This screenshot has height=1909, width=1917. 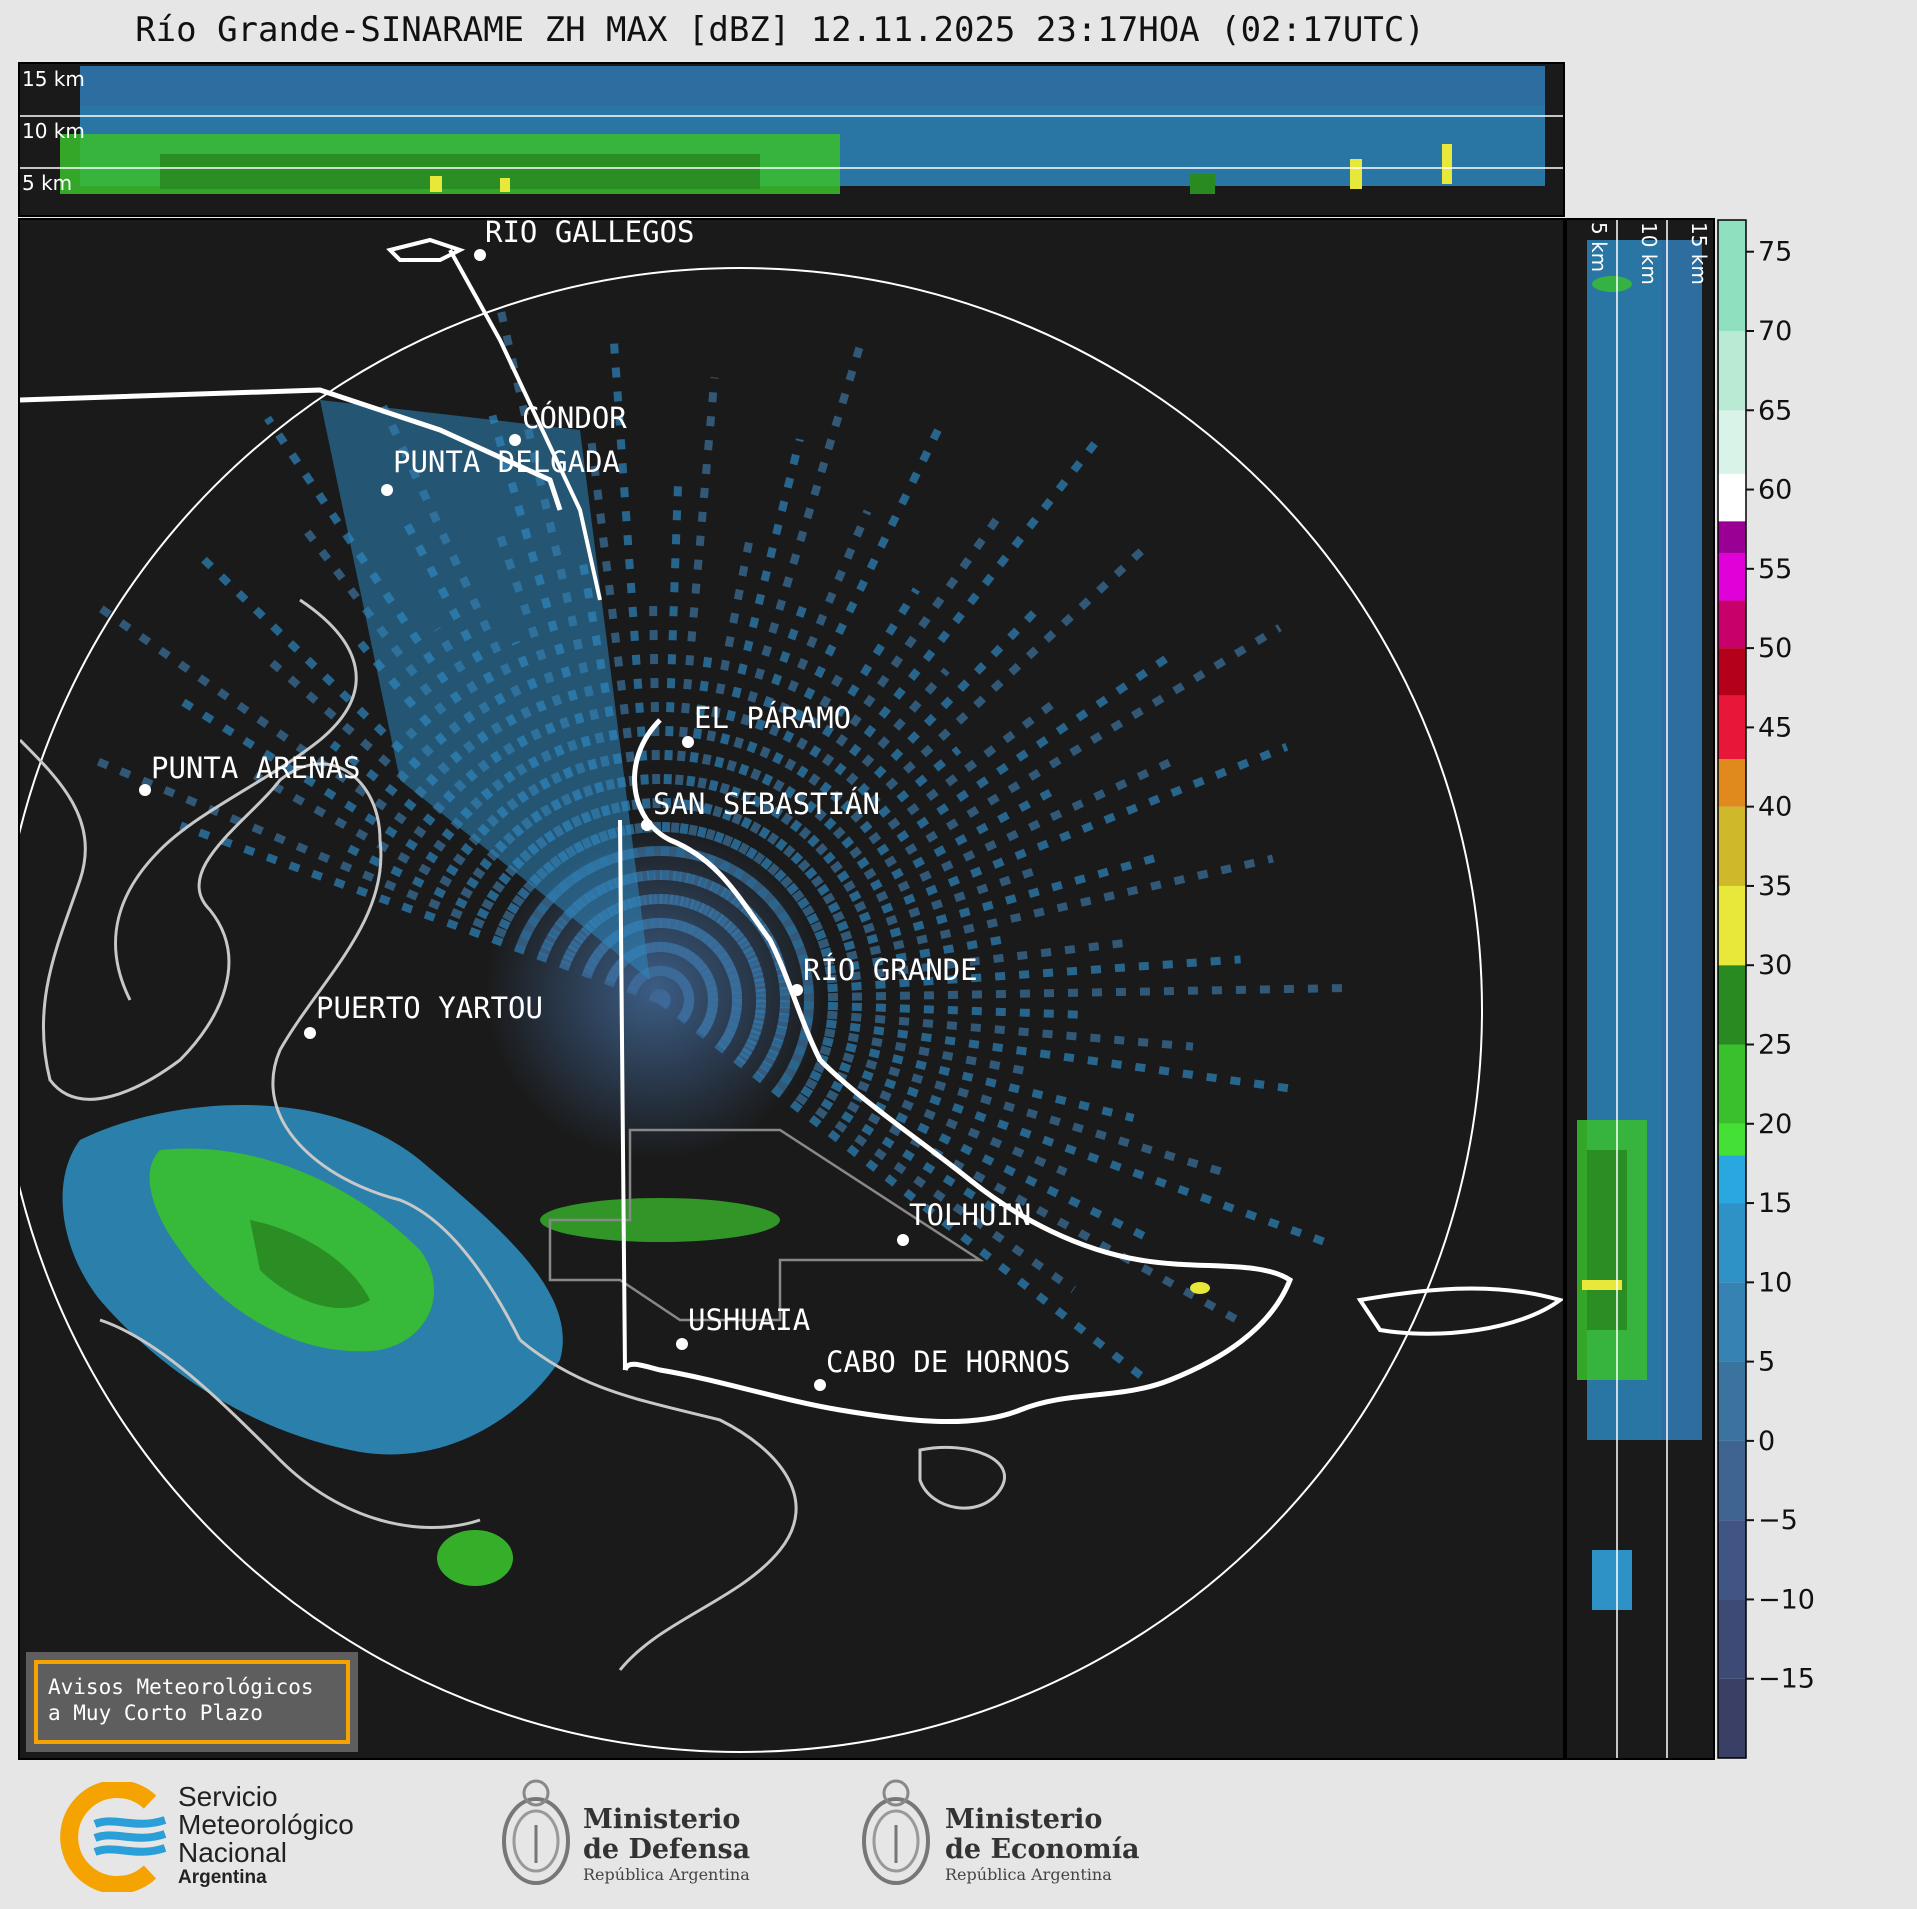 What do you see at coordinates (1816, 989) in the screenshot?
I see `reflectivity-colorbar: 75 70 65 60 55 50 45 40 35 30 25 20 15 10 5 0 −5 −10 −15` at bounding box center [1816, 989].